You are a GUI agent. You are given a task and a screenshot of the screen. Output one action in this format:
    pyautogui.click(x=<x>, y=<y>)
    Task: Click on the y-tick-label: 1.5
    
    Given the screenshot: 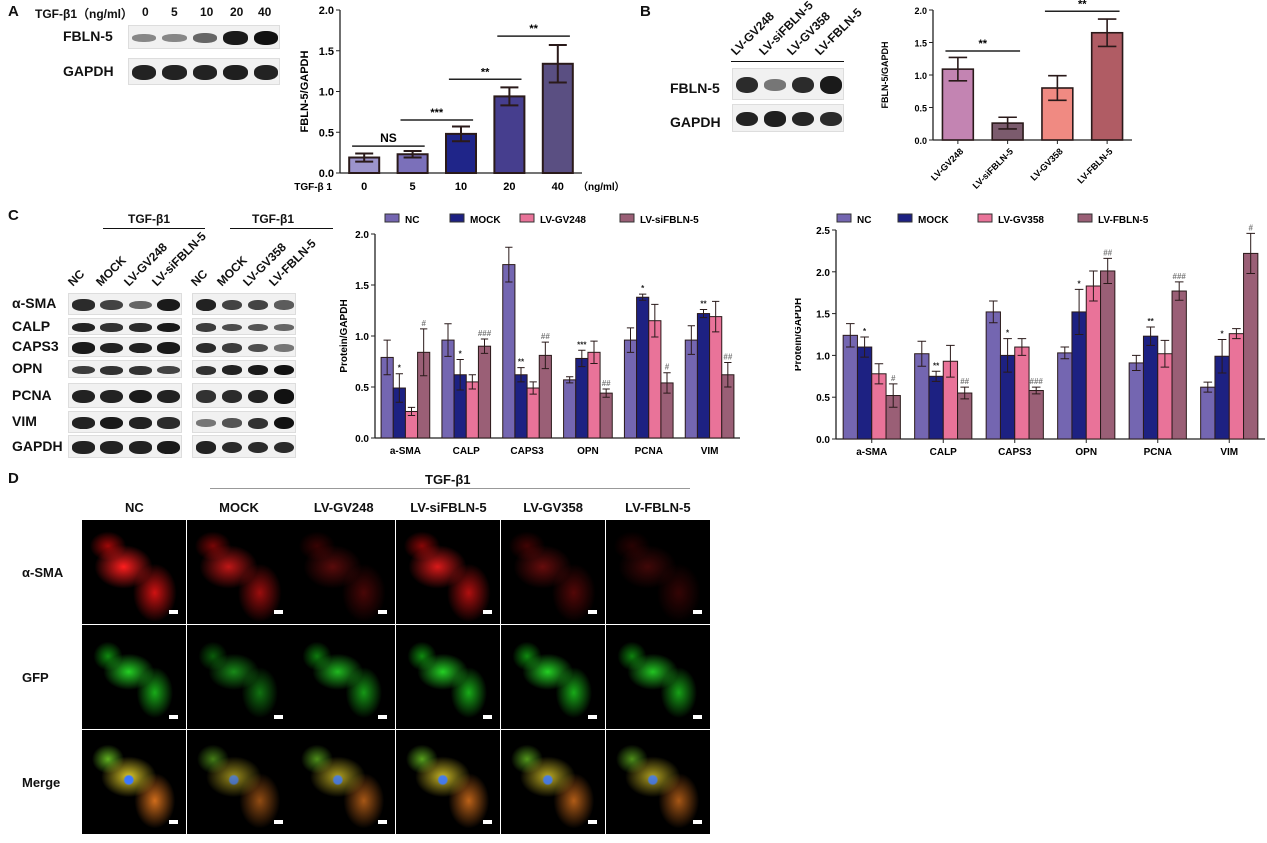 What is the action you would take?
    pyautogui.click(x=362, y=286)
    